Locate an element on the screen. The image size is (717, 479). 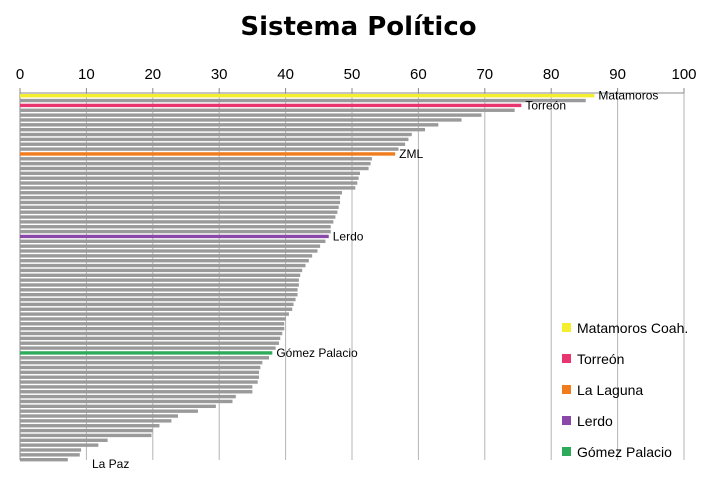
legend-item-matamoros: Matamoros Coah. is located at coordinates (625, 327).